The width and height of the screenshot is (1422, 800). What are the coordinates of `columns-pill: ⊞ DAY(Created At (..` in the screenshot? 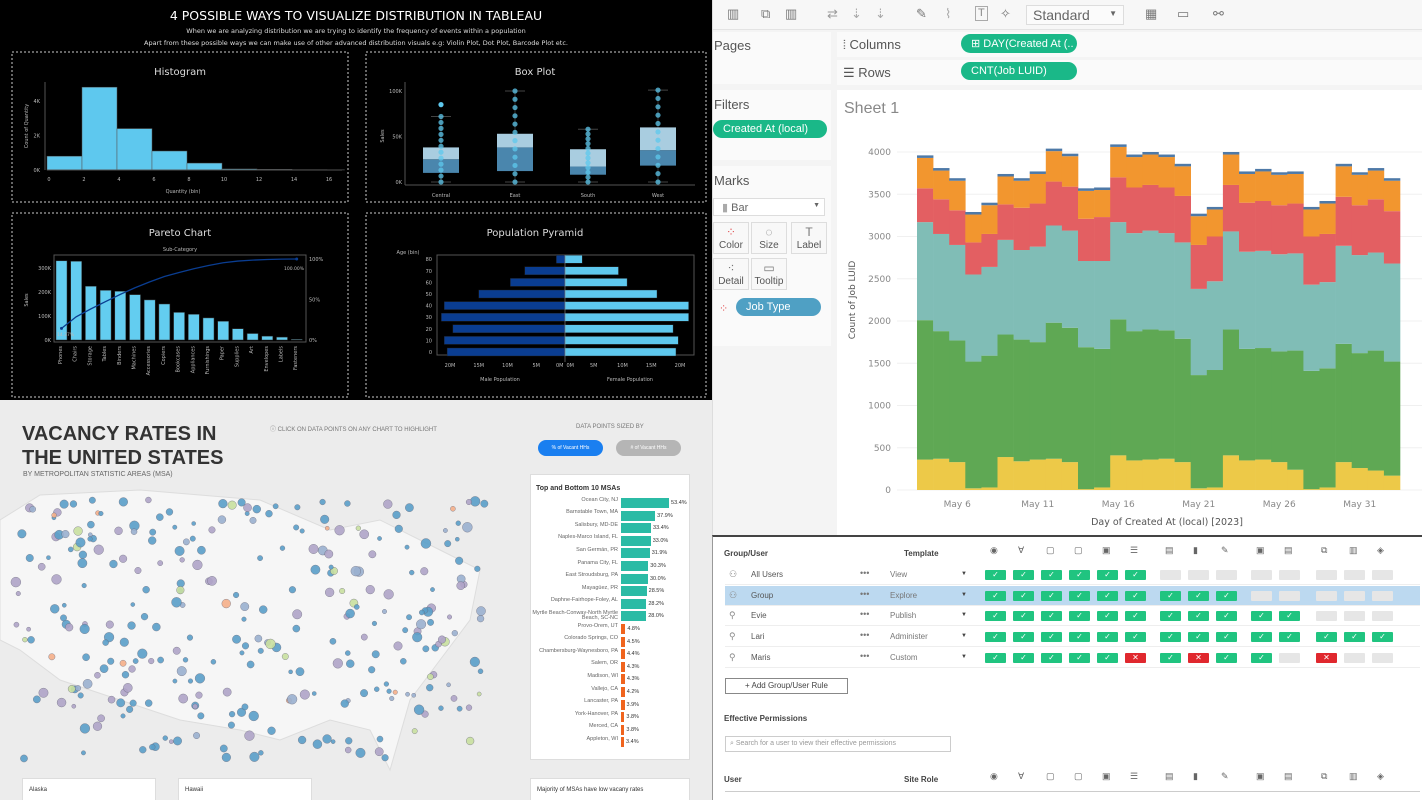 It's located at (1019, 43).